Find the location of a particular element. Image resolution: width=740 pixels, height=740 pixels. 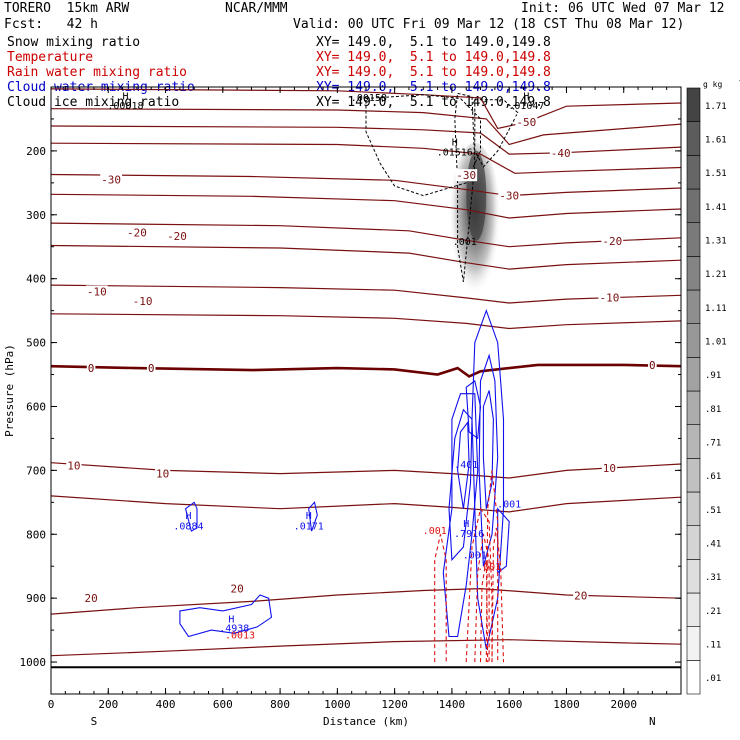

colorbar-unit: g kg is located at coordinates (712, 84).